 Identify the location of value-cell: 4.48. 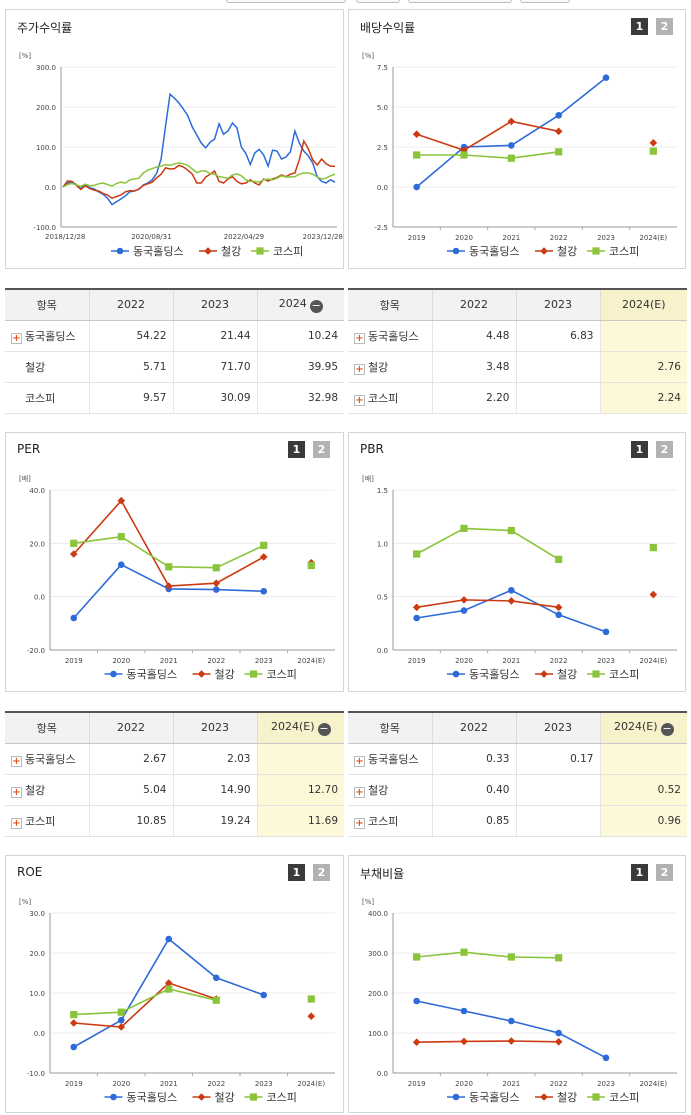
(473, 336).